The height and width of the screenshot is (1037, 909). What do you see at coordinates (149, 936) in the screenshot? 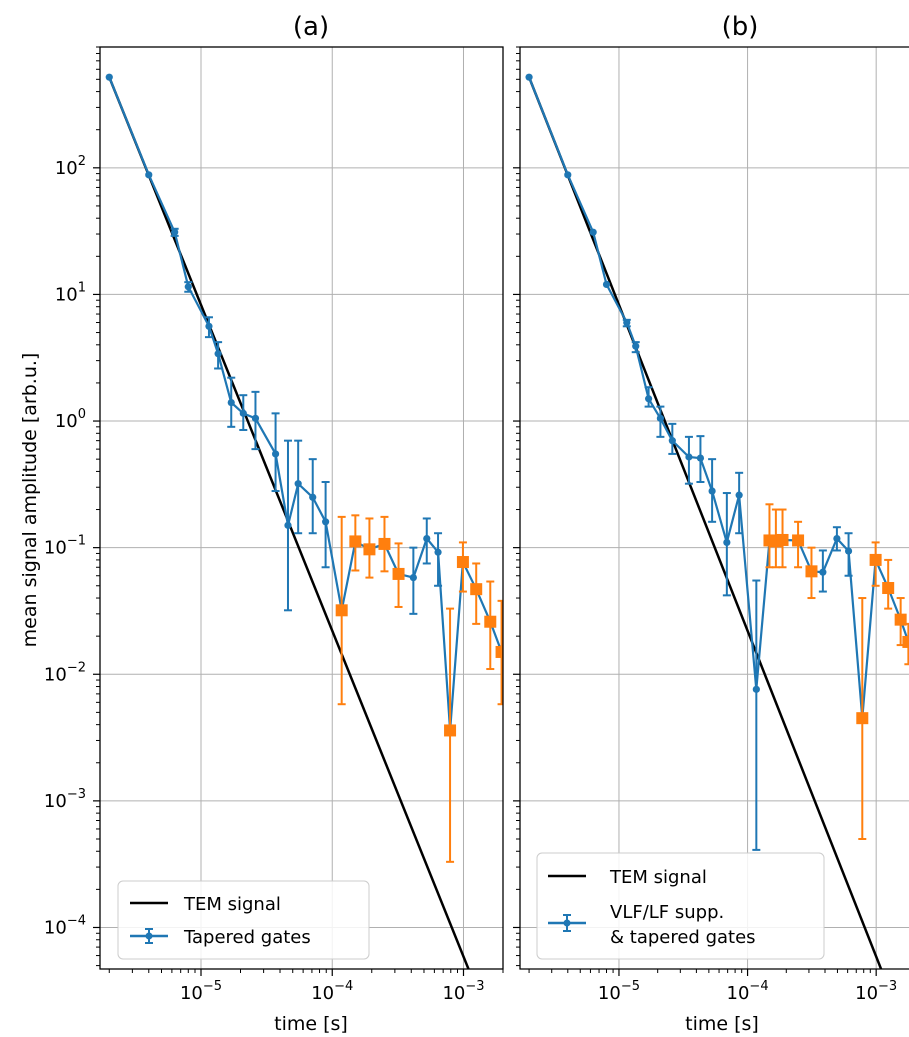
I see `legend-a-tapered-marker` at bounding box center [149, 936].